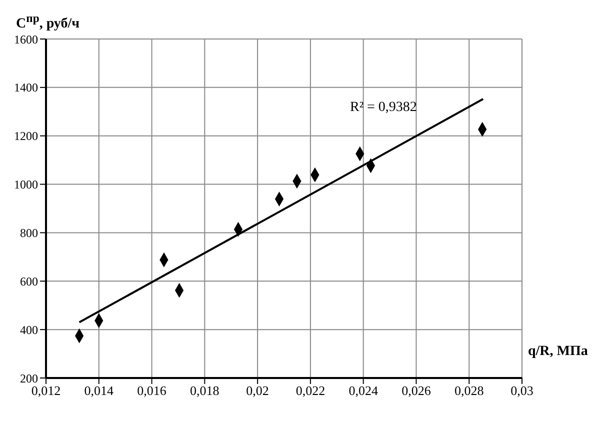 Image resolution: width=609 pixels, height=422 pixels. I want to click on x-tick-label: 0,012, so click(46, 390).